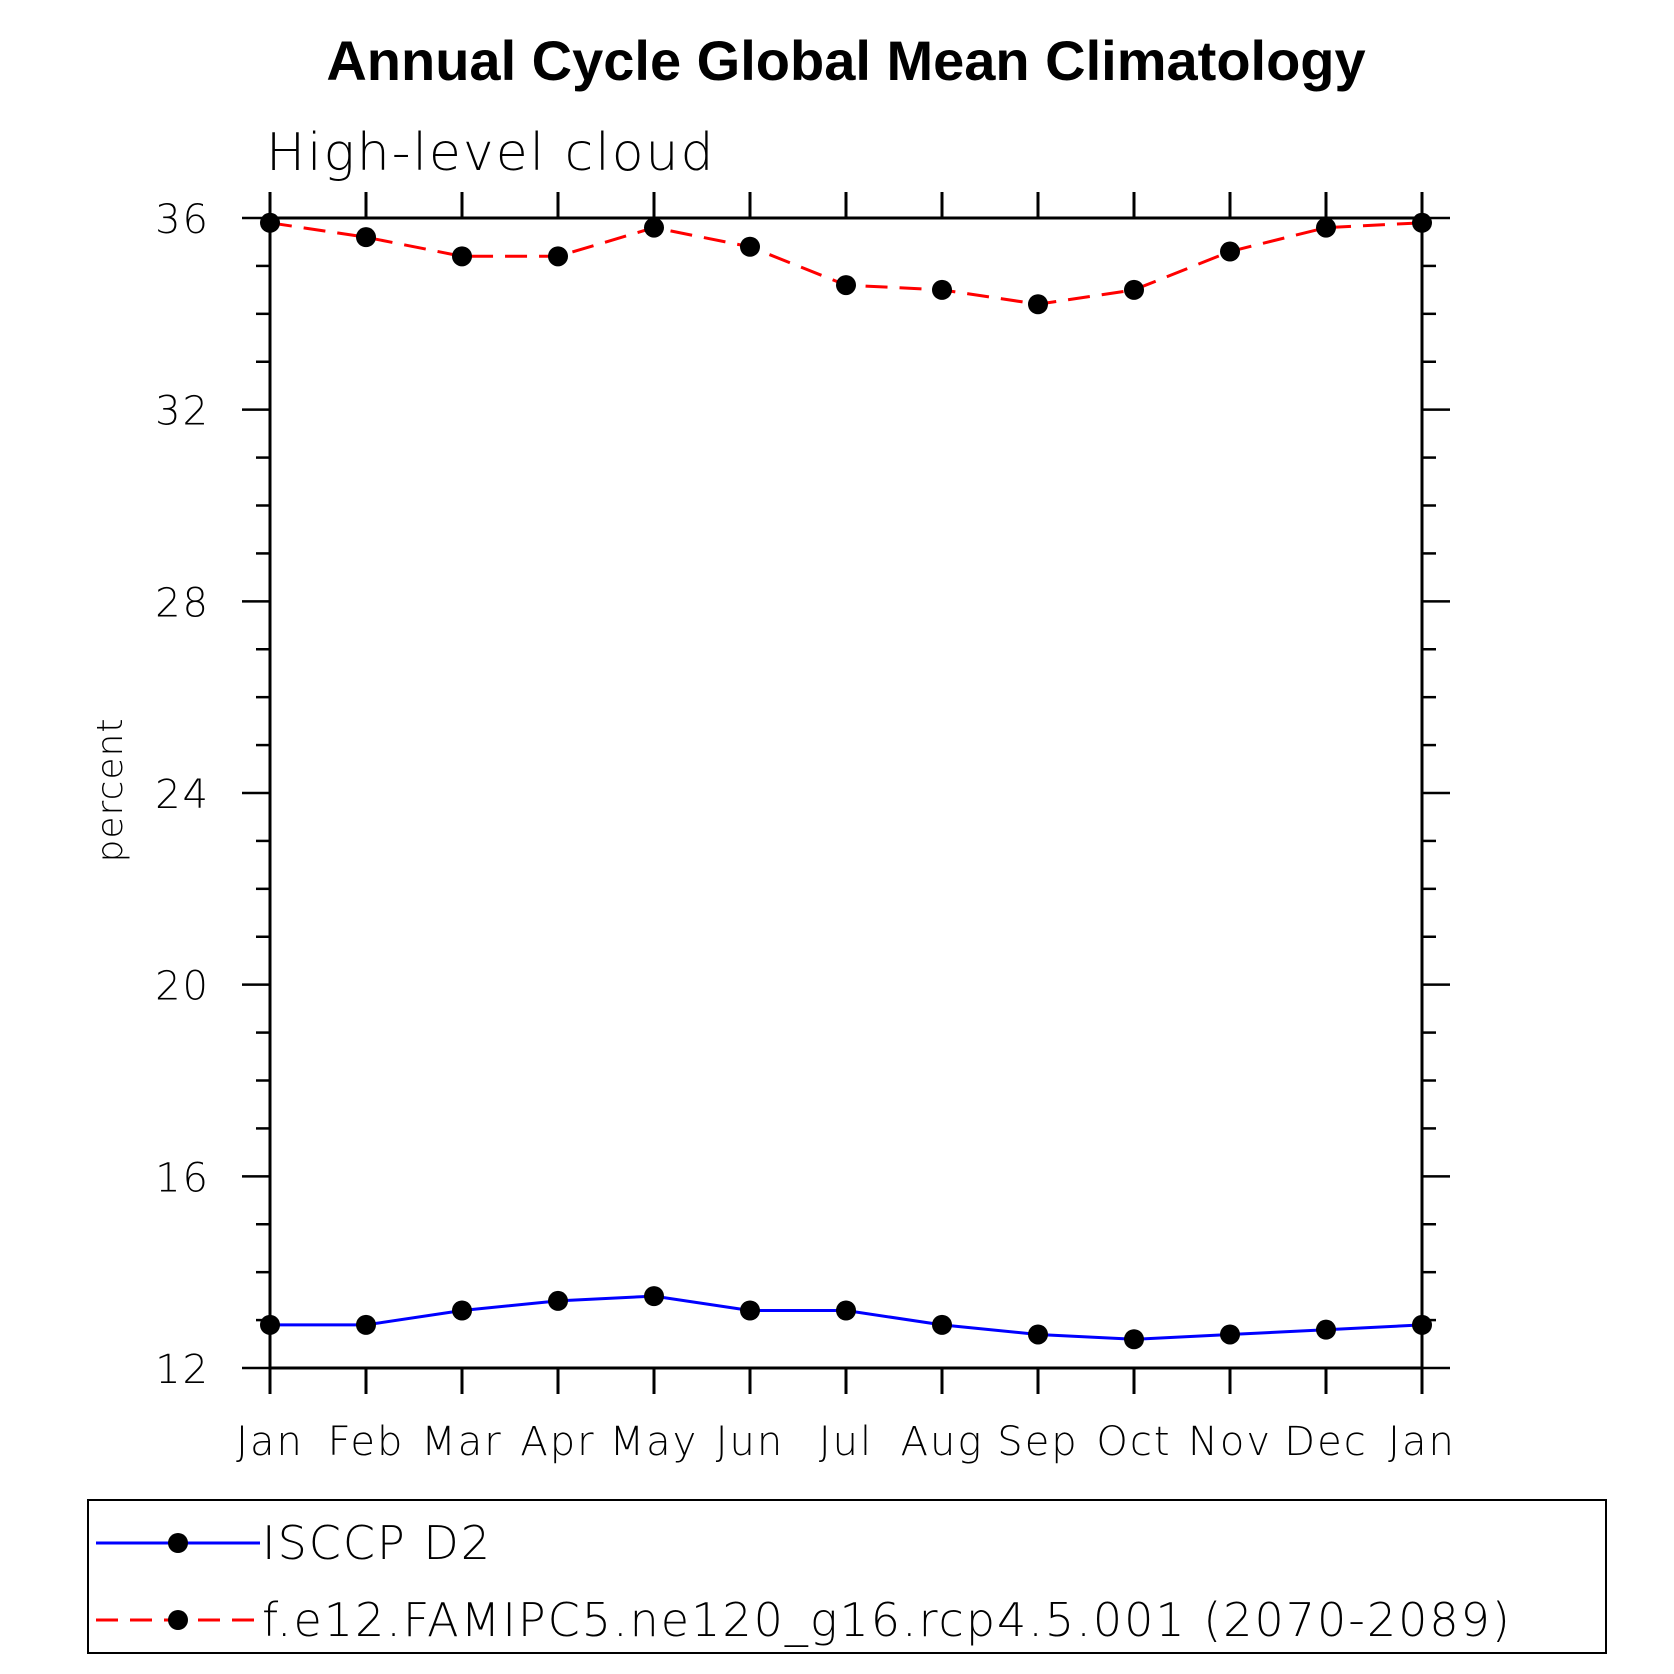  What do you see at coordinates (845, 60) in the screenshot?
I see `chart-title: Annual Cycle Global Mean Climatology` at bounding box center [845, 60].